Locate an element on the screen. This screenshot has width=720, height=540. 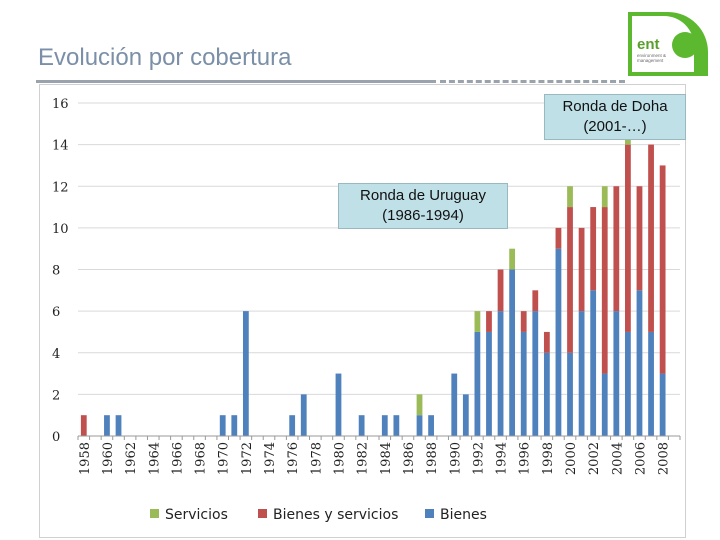
legend-label-bienes: Bienes is located at coordinates (463, 515).